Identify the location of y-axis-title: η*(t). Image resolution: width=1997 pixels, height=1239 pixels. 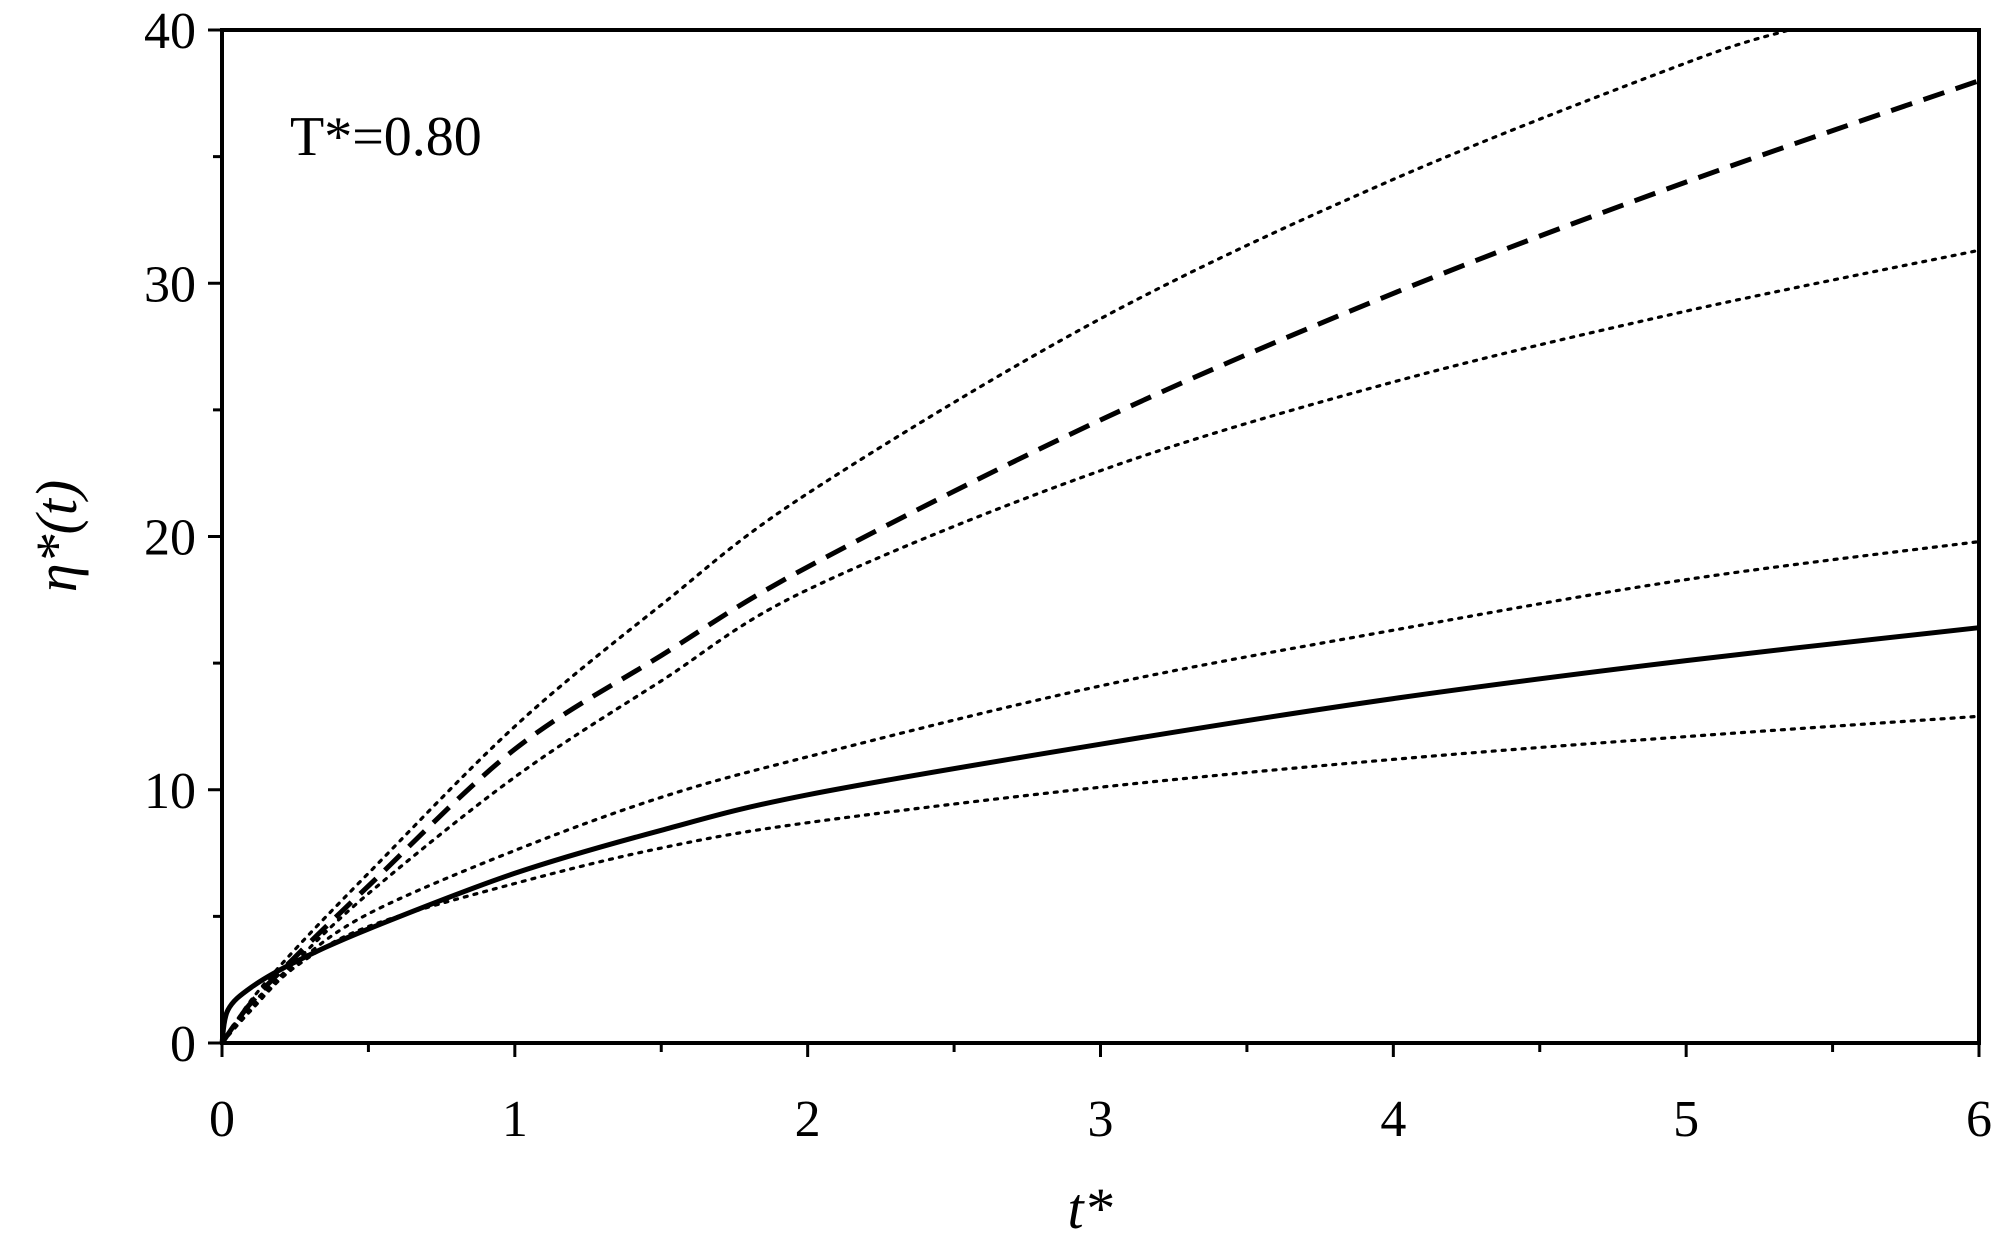
(56, 536).